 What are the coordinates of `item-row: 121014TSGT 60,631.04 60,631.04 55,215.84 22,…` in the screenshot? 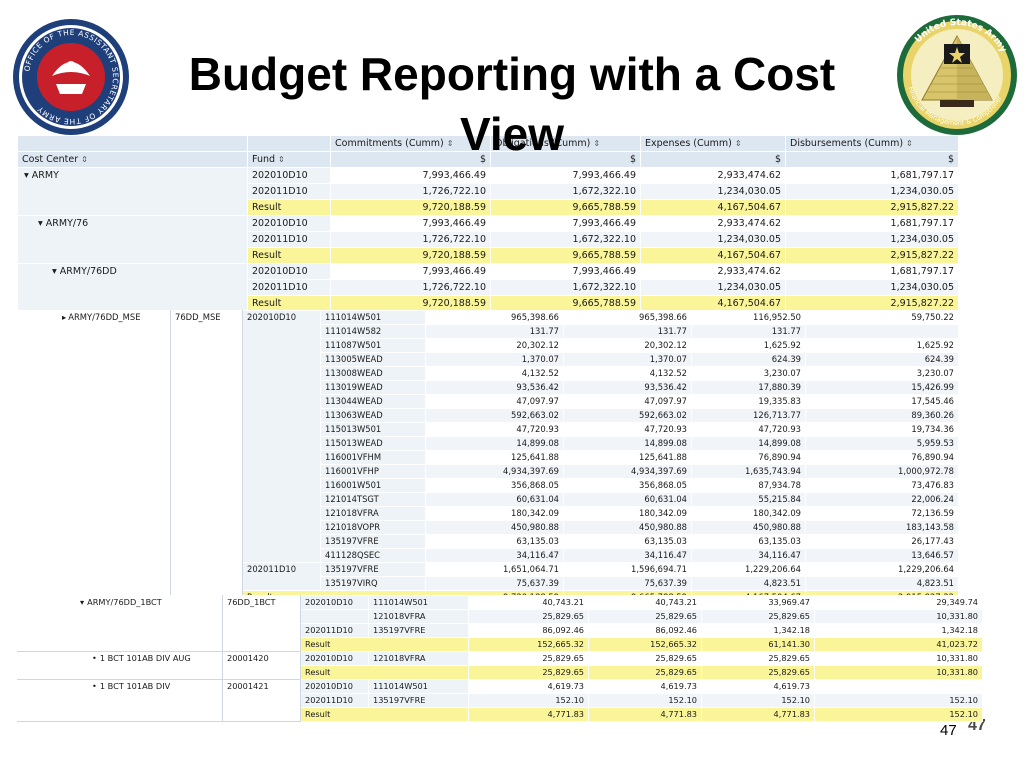 It's located at (488, 499).